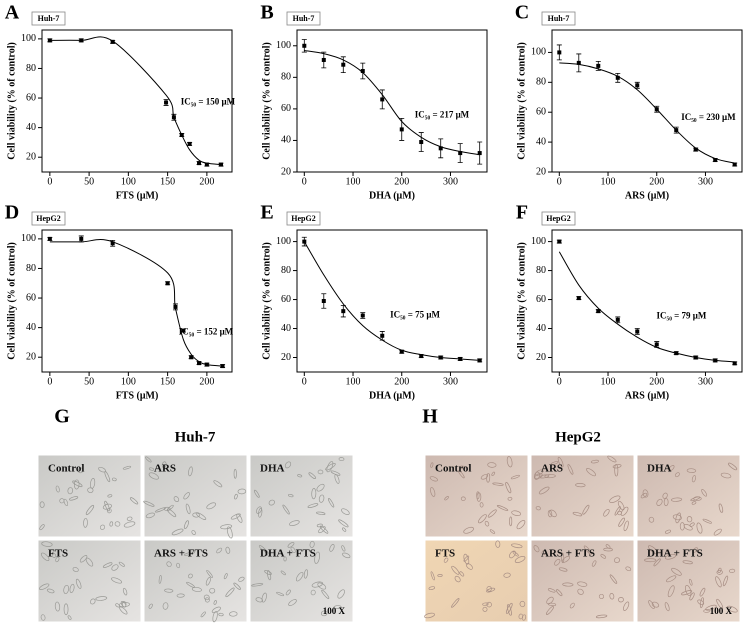 This screenshot has width=753, height=638. What do you see at coordinates (705, 381) in the screenshot?
I see `x-tick-label: 300` at bounding box center [705, 381].